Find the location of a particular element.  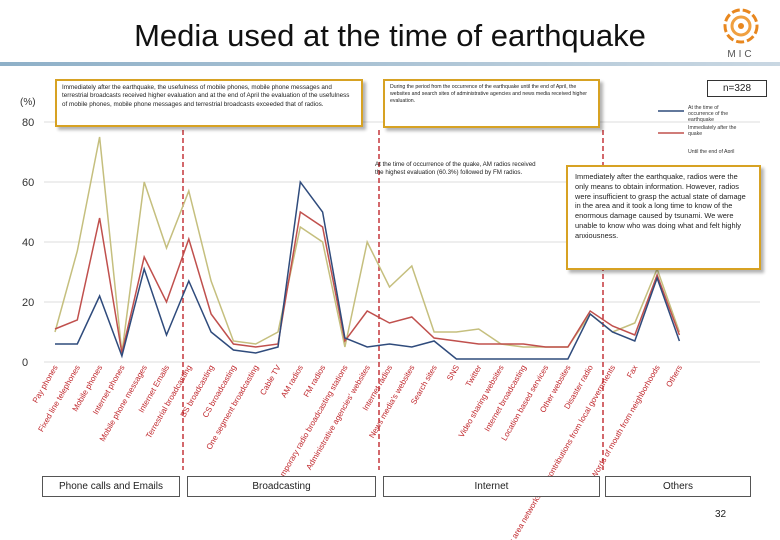

x-tick-label: Internet broadcasting is located at coordinates (505, 399).